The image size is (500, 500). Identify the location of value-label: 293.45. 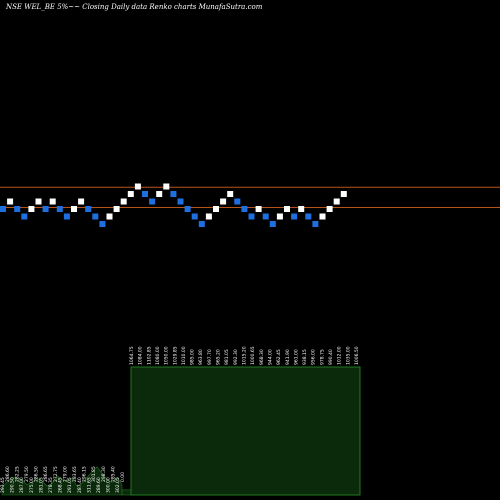
(3, 485).